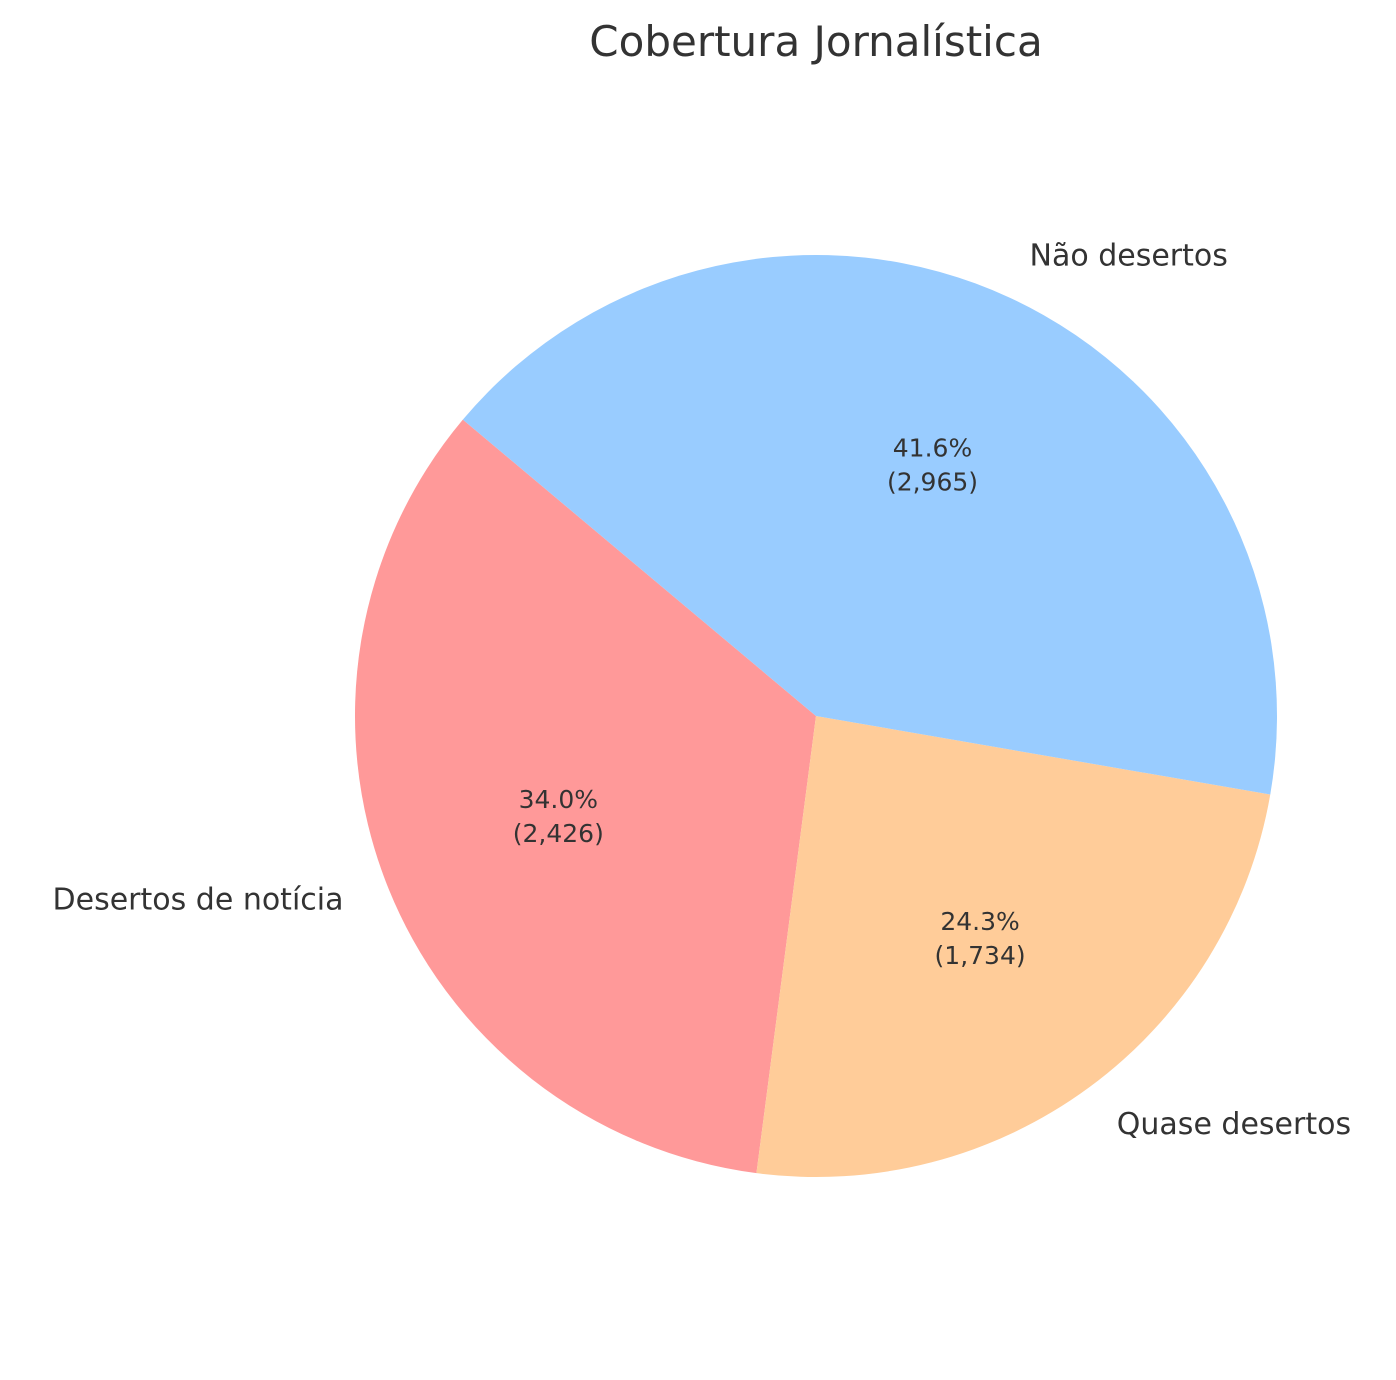 This screenshot has height=1380, width=1396. Describe the element at coordinates (932, 482) in the screenshot. I see `slice-count-nao-desertos: (2,965)` at that location.